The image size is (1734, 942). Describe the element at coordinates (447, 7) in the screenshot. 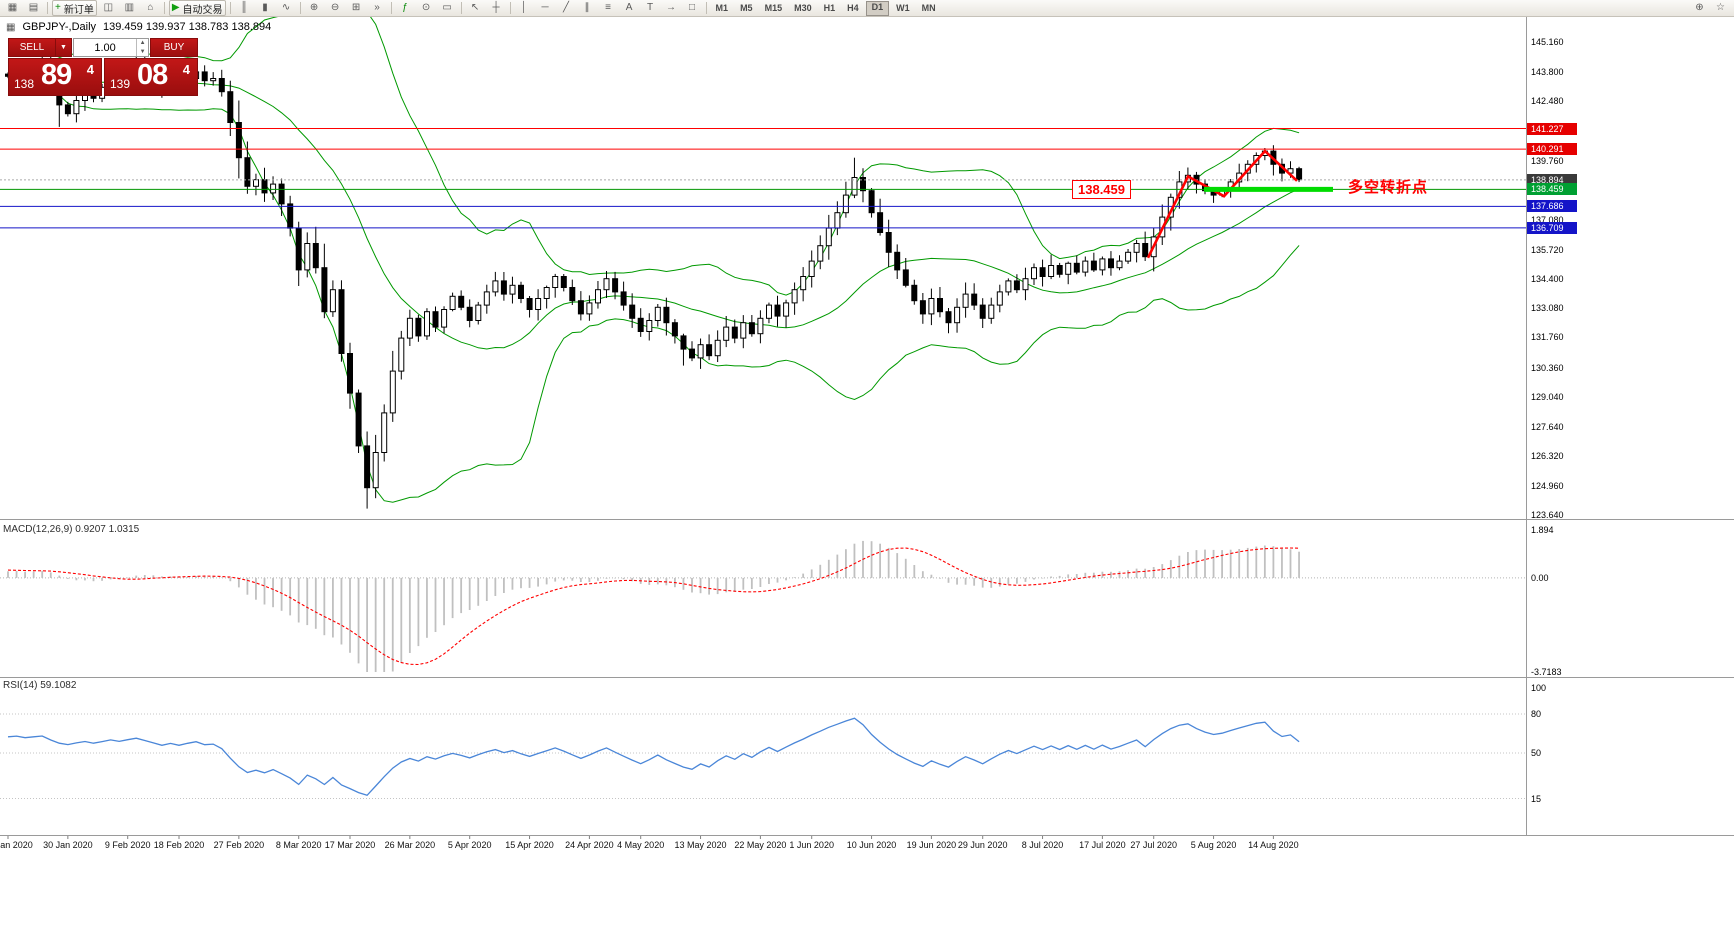

I see `templates-icon: ▭` at that location.